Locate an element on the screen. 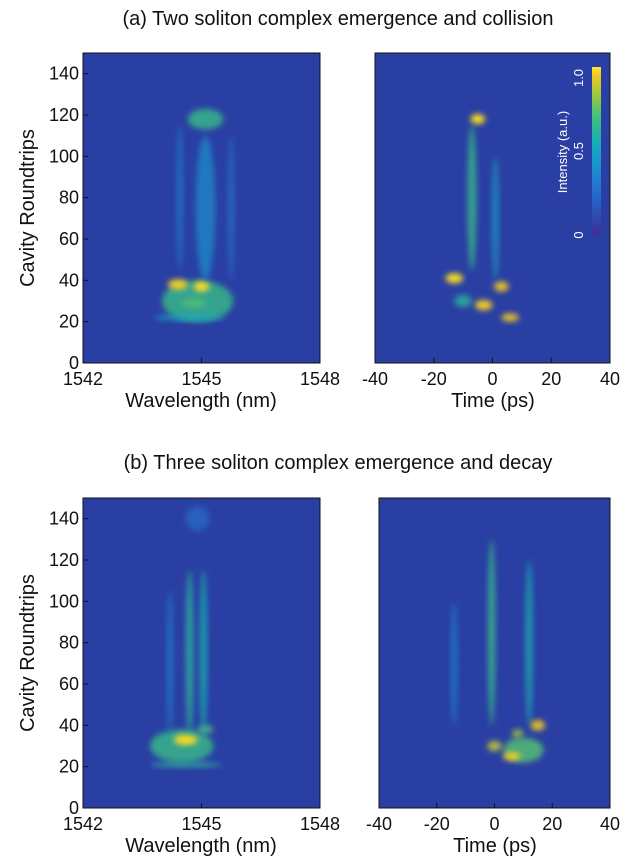 The image size is (626, 867). panel-b-spectral-xtick-label-1542: 1542 is located at coordinates (83, 824).